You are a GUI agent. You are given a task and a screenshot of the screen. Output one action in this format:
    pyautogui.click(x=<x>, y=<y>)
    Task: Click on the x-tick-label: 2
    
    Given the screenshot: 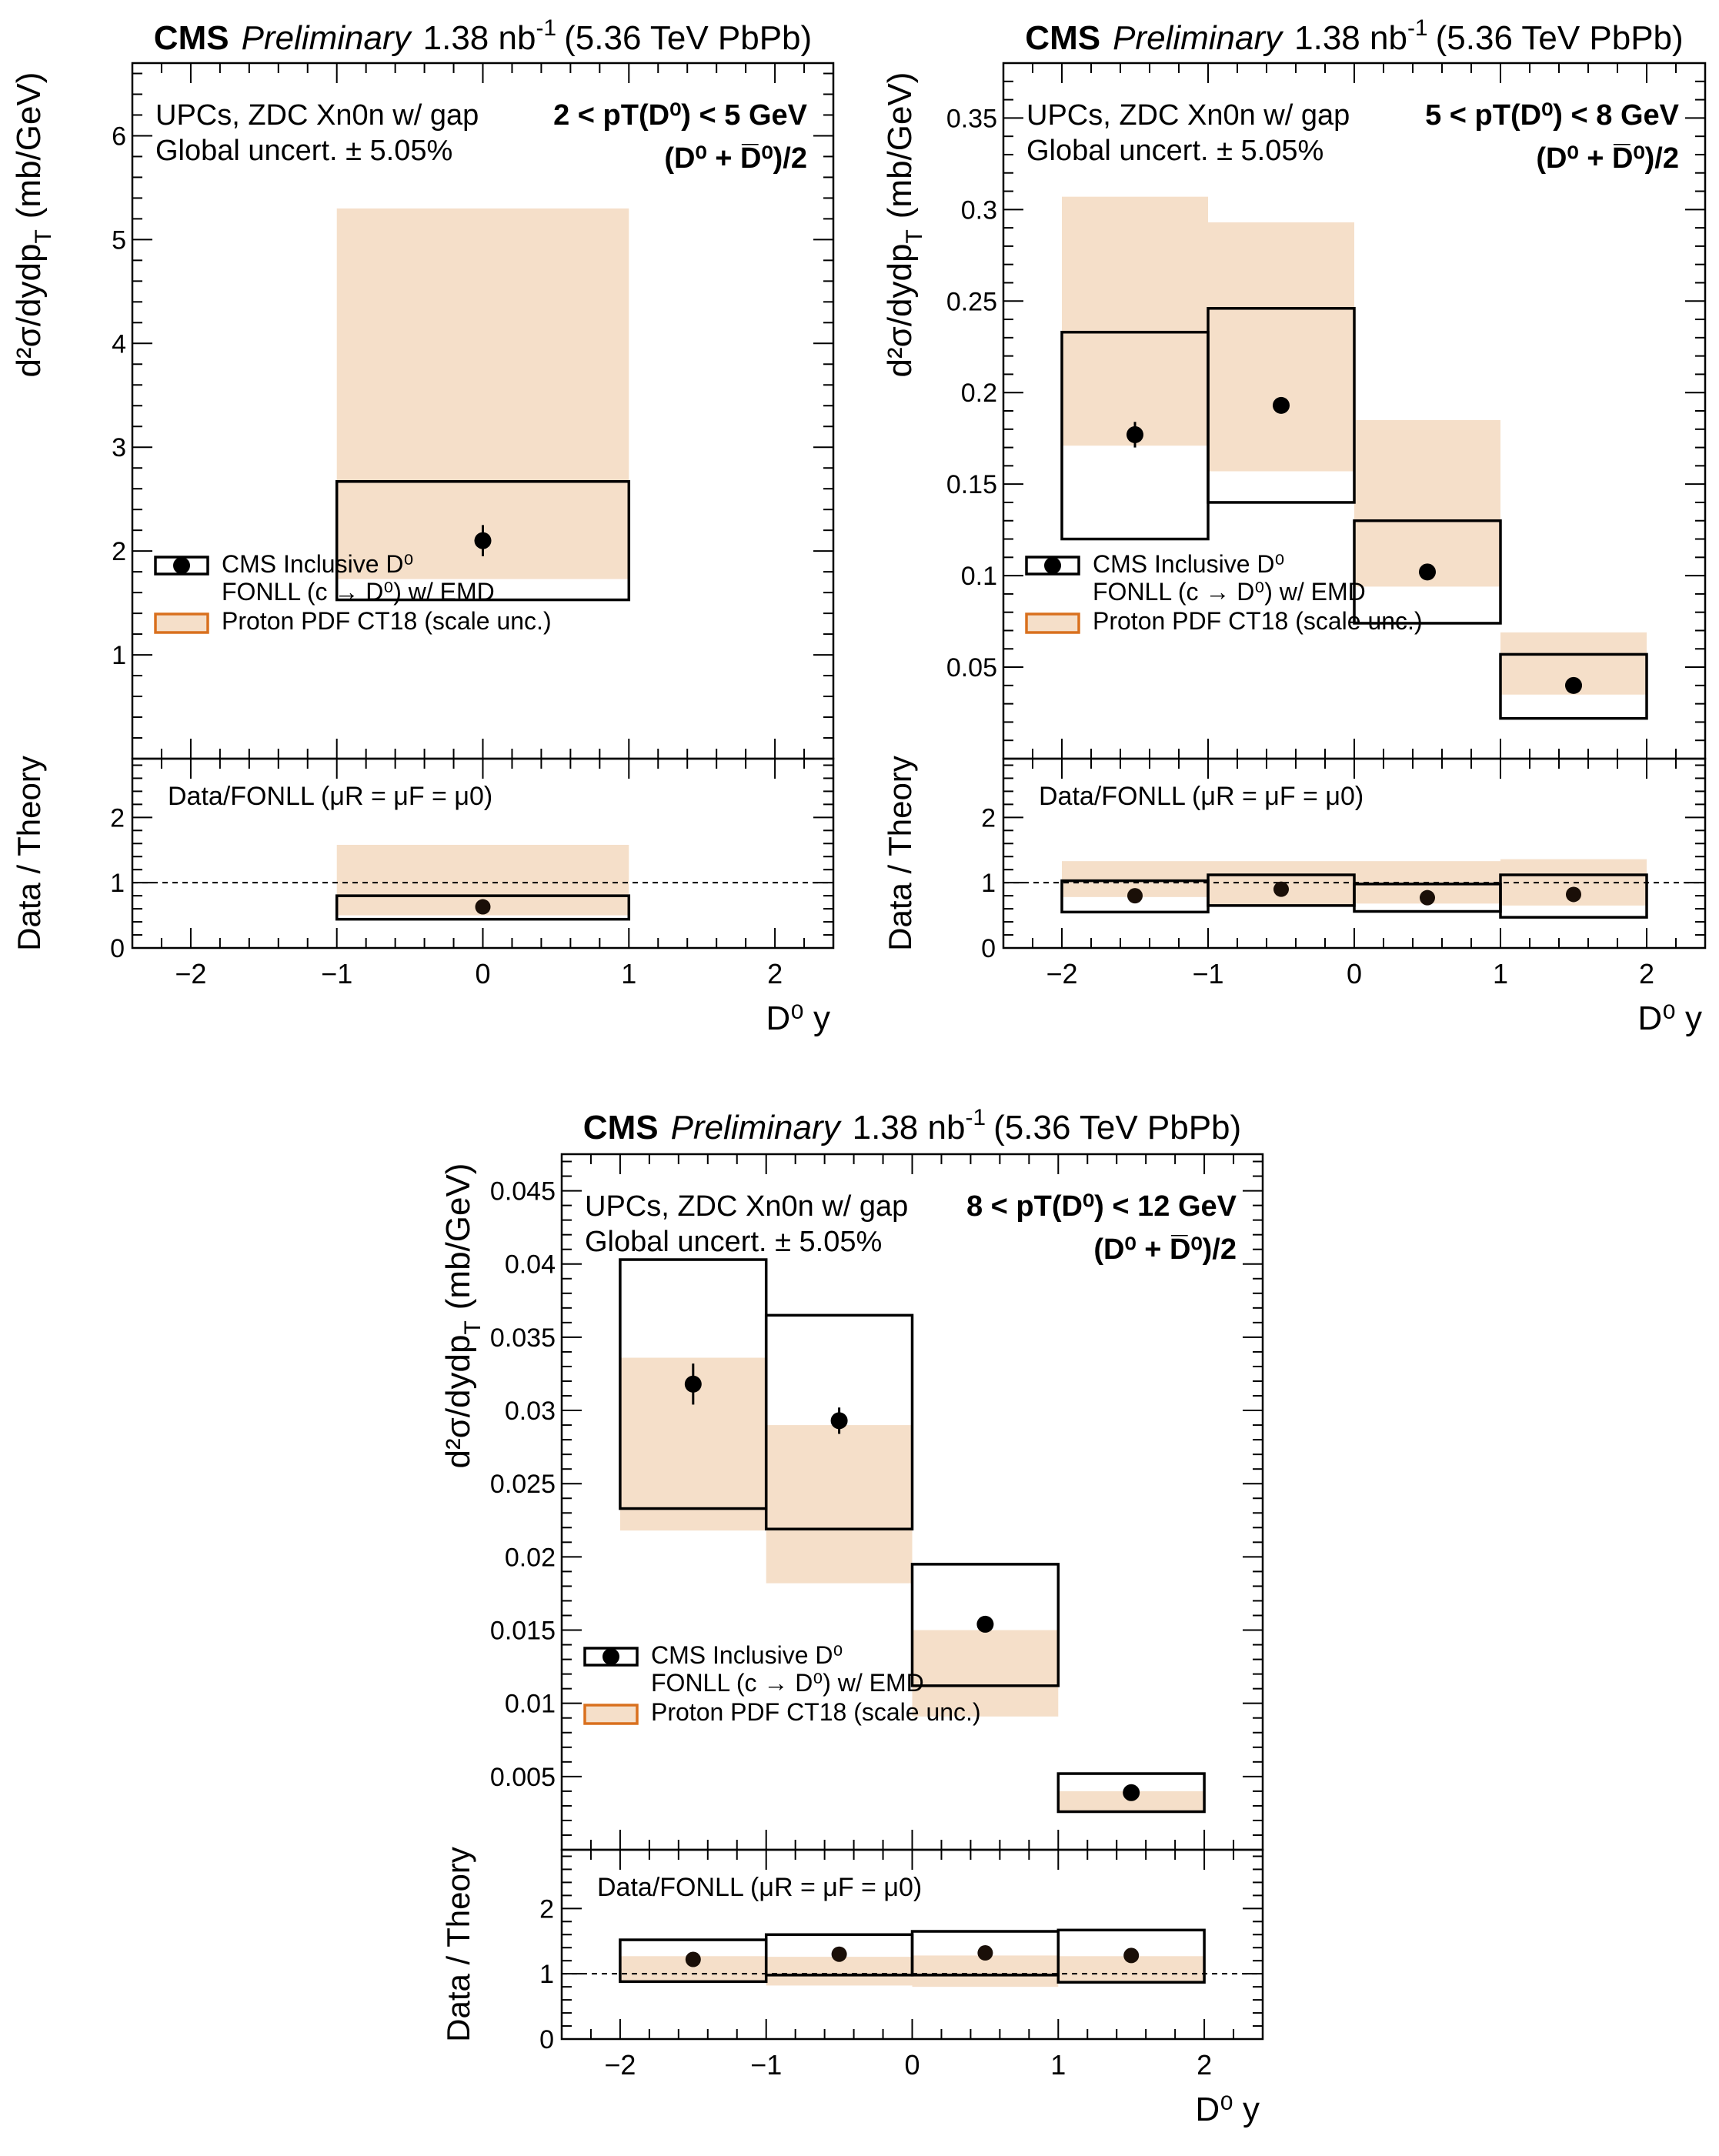 What is the action you would take?
    pyautogui.click(x=1204, y=2065)
    